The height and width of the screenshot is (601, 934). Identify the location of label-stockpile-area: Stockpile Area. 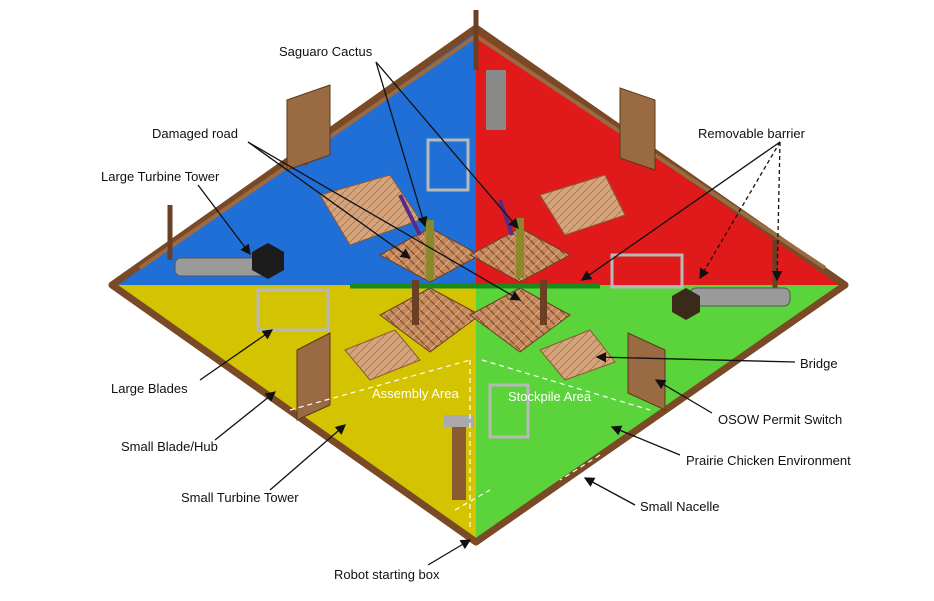
(550, 396).